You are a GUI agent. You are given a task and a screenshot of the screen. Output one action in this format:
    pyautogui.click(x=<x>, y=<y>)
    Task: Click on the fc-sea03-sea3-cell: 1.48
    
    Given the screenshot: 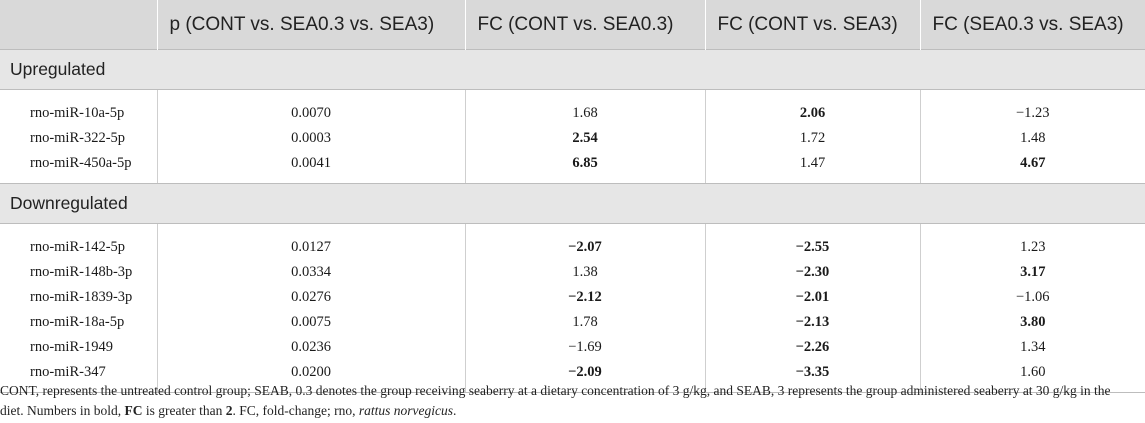 What is the action you would take?
    pyautogui.click(x=1032, y=138)
    